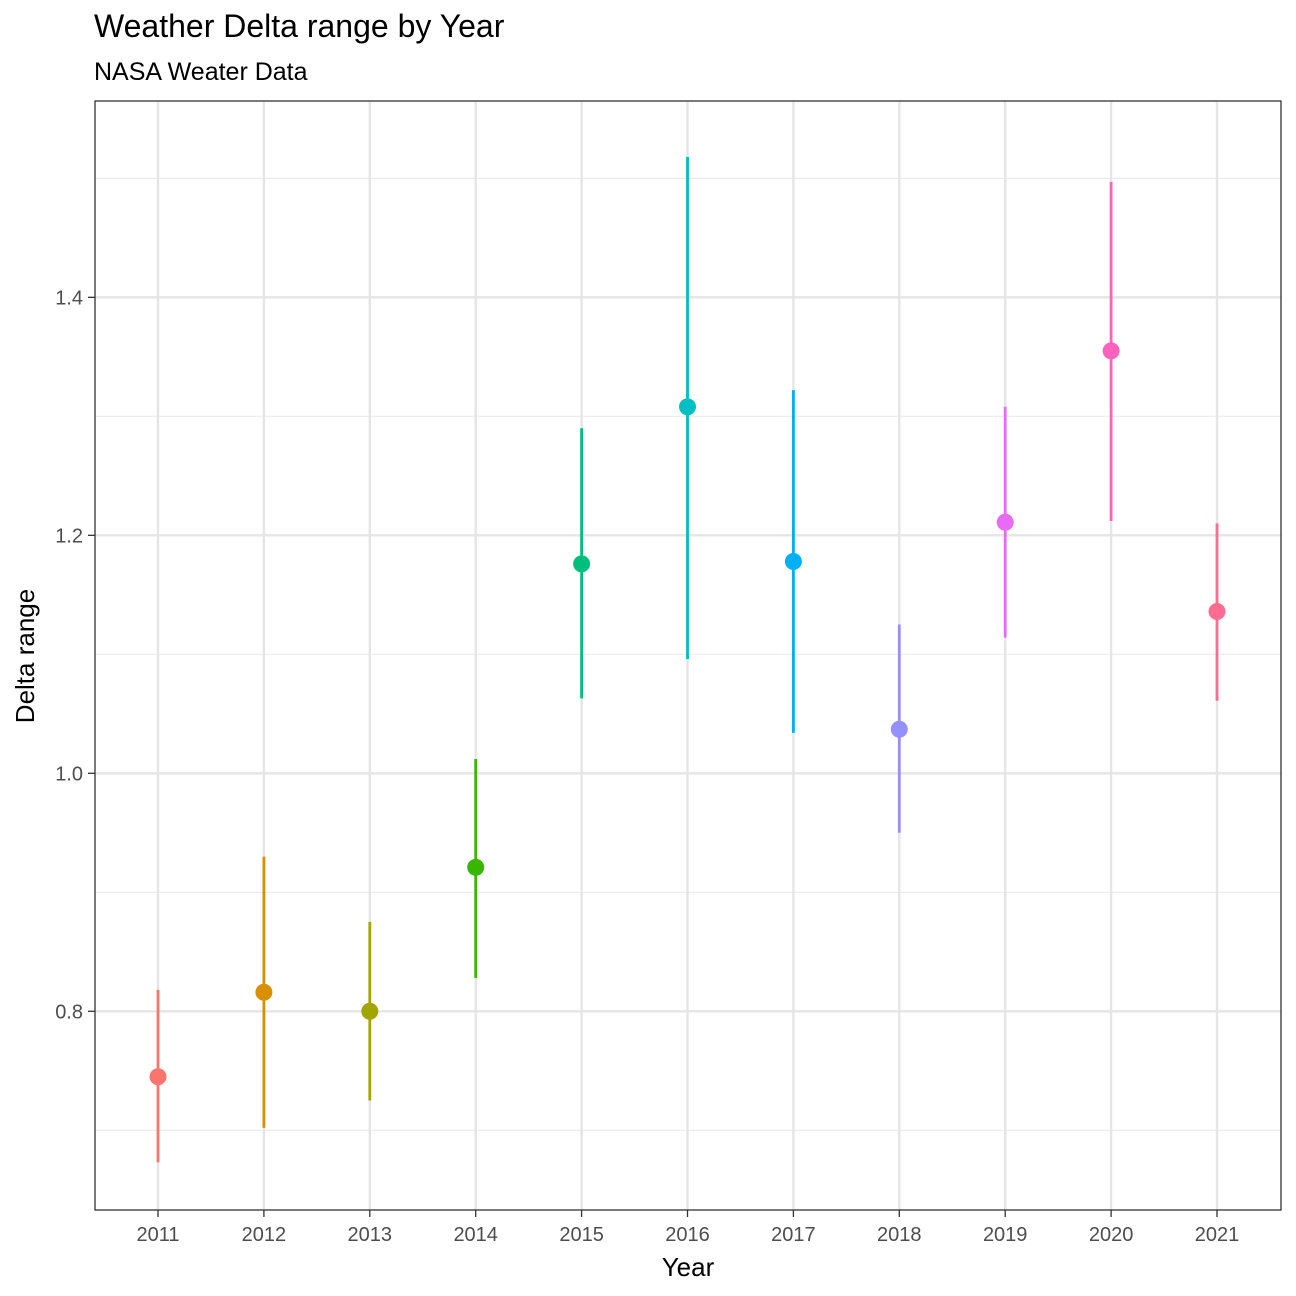 The image size is (1296, 1296). What do you see at coordinates (370, 1235) in the screenshot?
I see `x-tick-label: 2013` at bounding box center [370, 1235].